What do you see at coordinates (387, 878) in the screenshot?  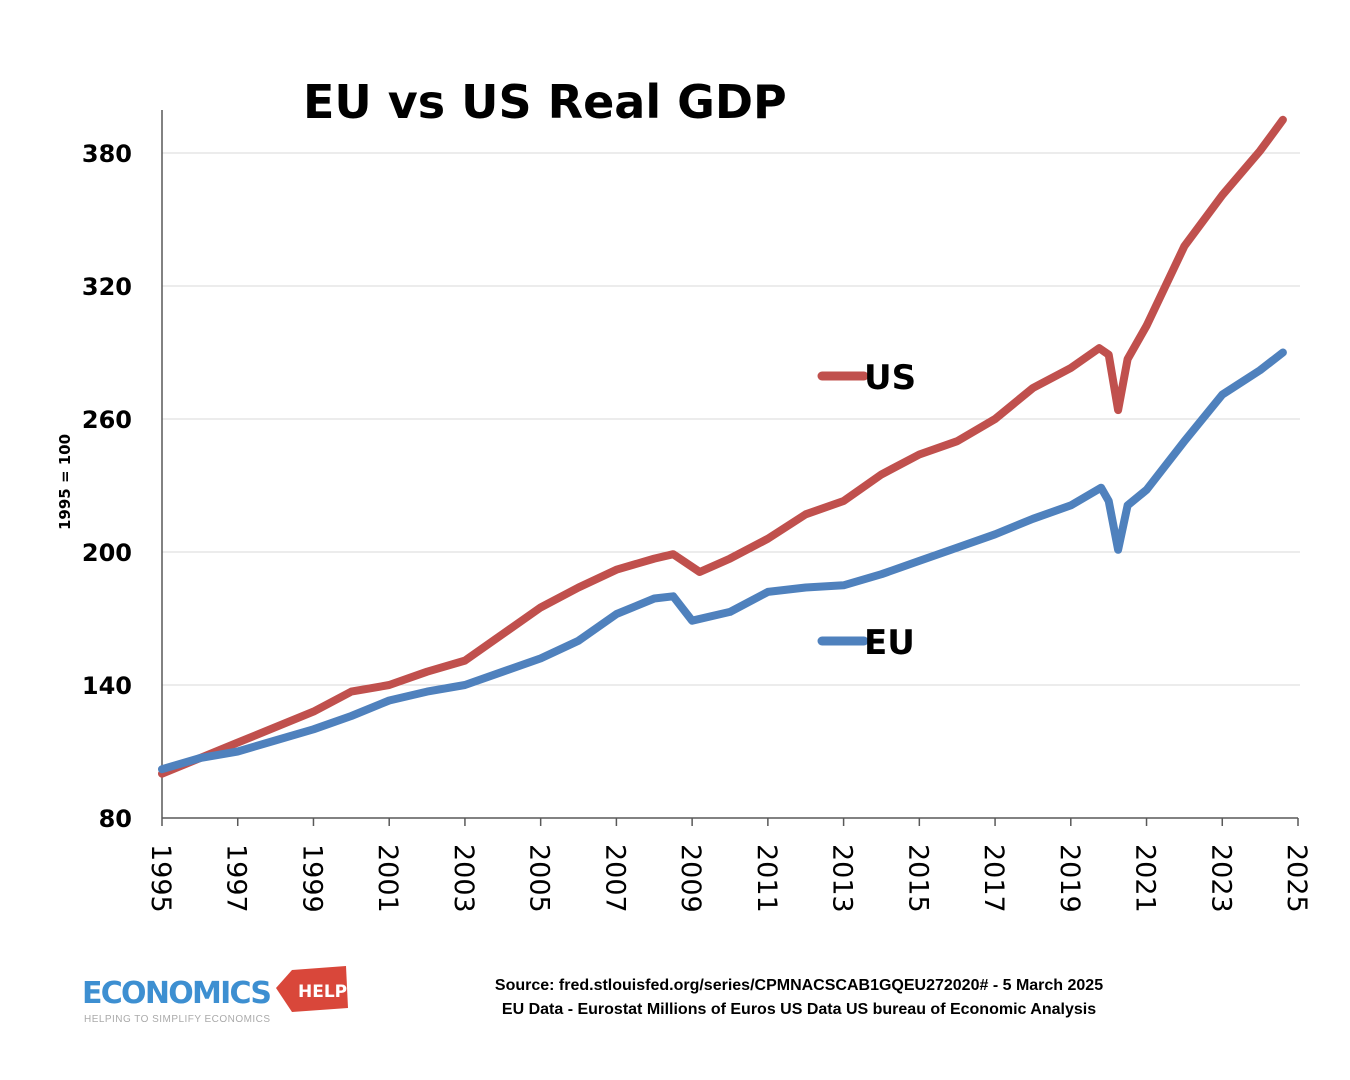 I see `x-tick-label: 2001` at bounding box center [387, 878].